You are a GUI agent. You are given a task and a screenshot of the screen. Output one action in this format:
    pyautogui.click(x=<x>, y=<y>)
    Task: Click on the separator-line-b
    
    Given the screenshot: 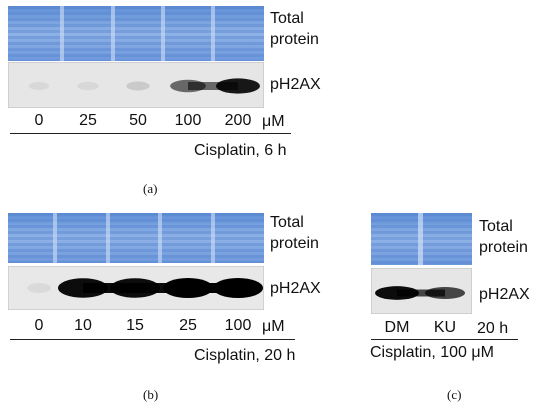 What is the action you would take?
    pyautogui.click(x=152, y=339)
    